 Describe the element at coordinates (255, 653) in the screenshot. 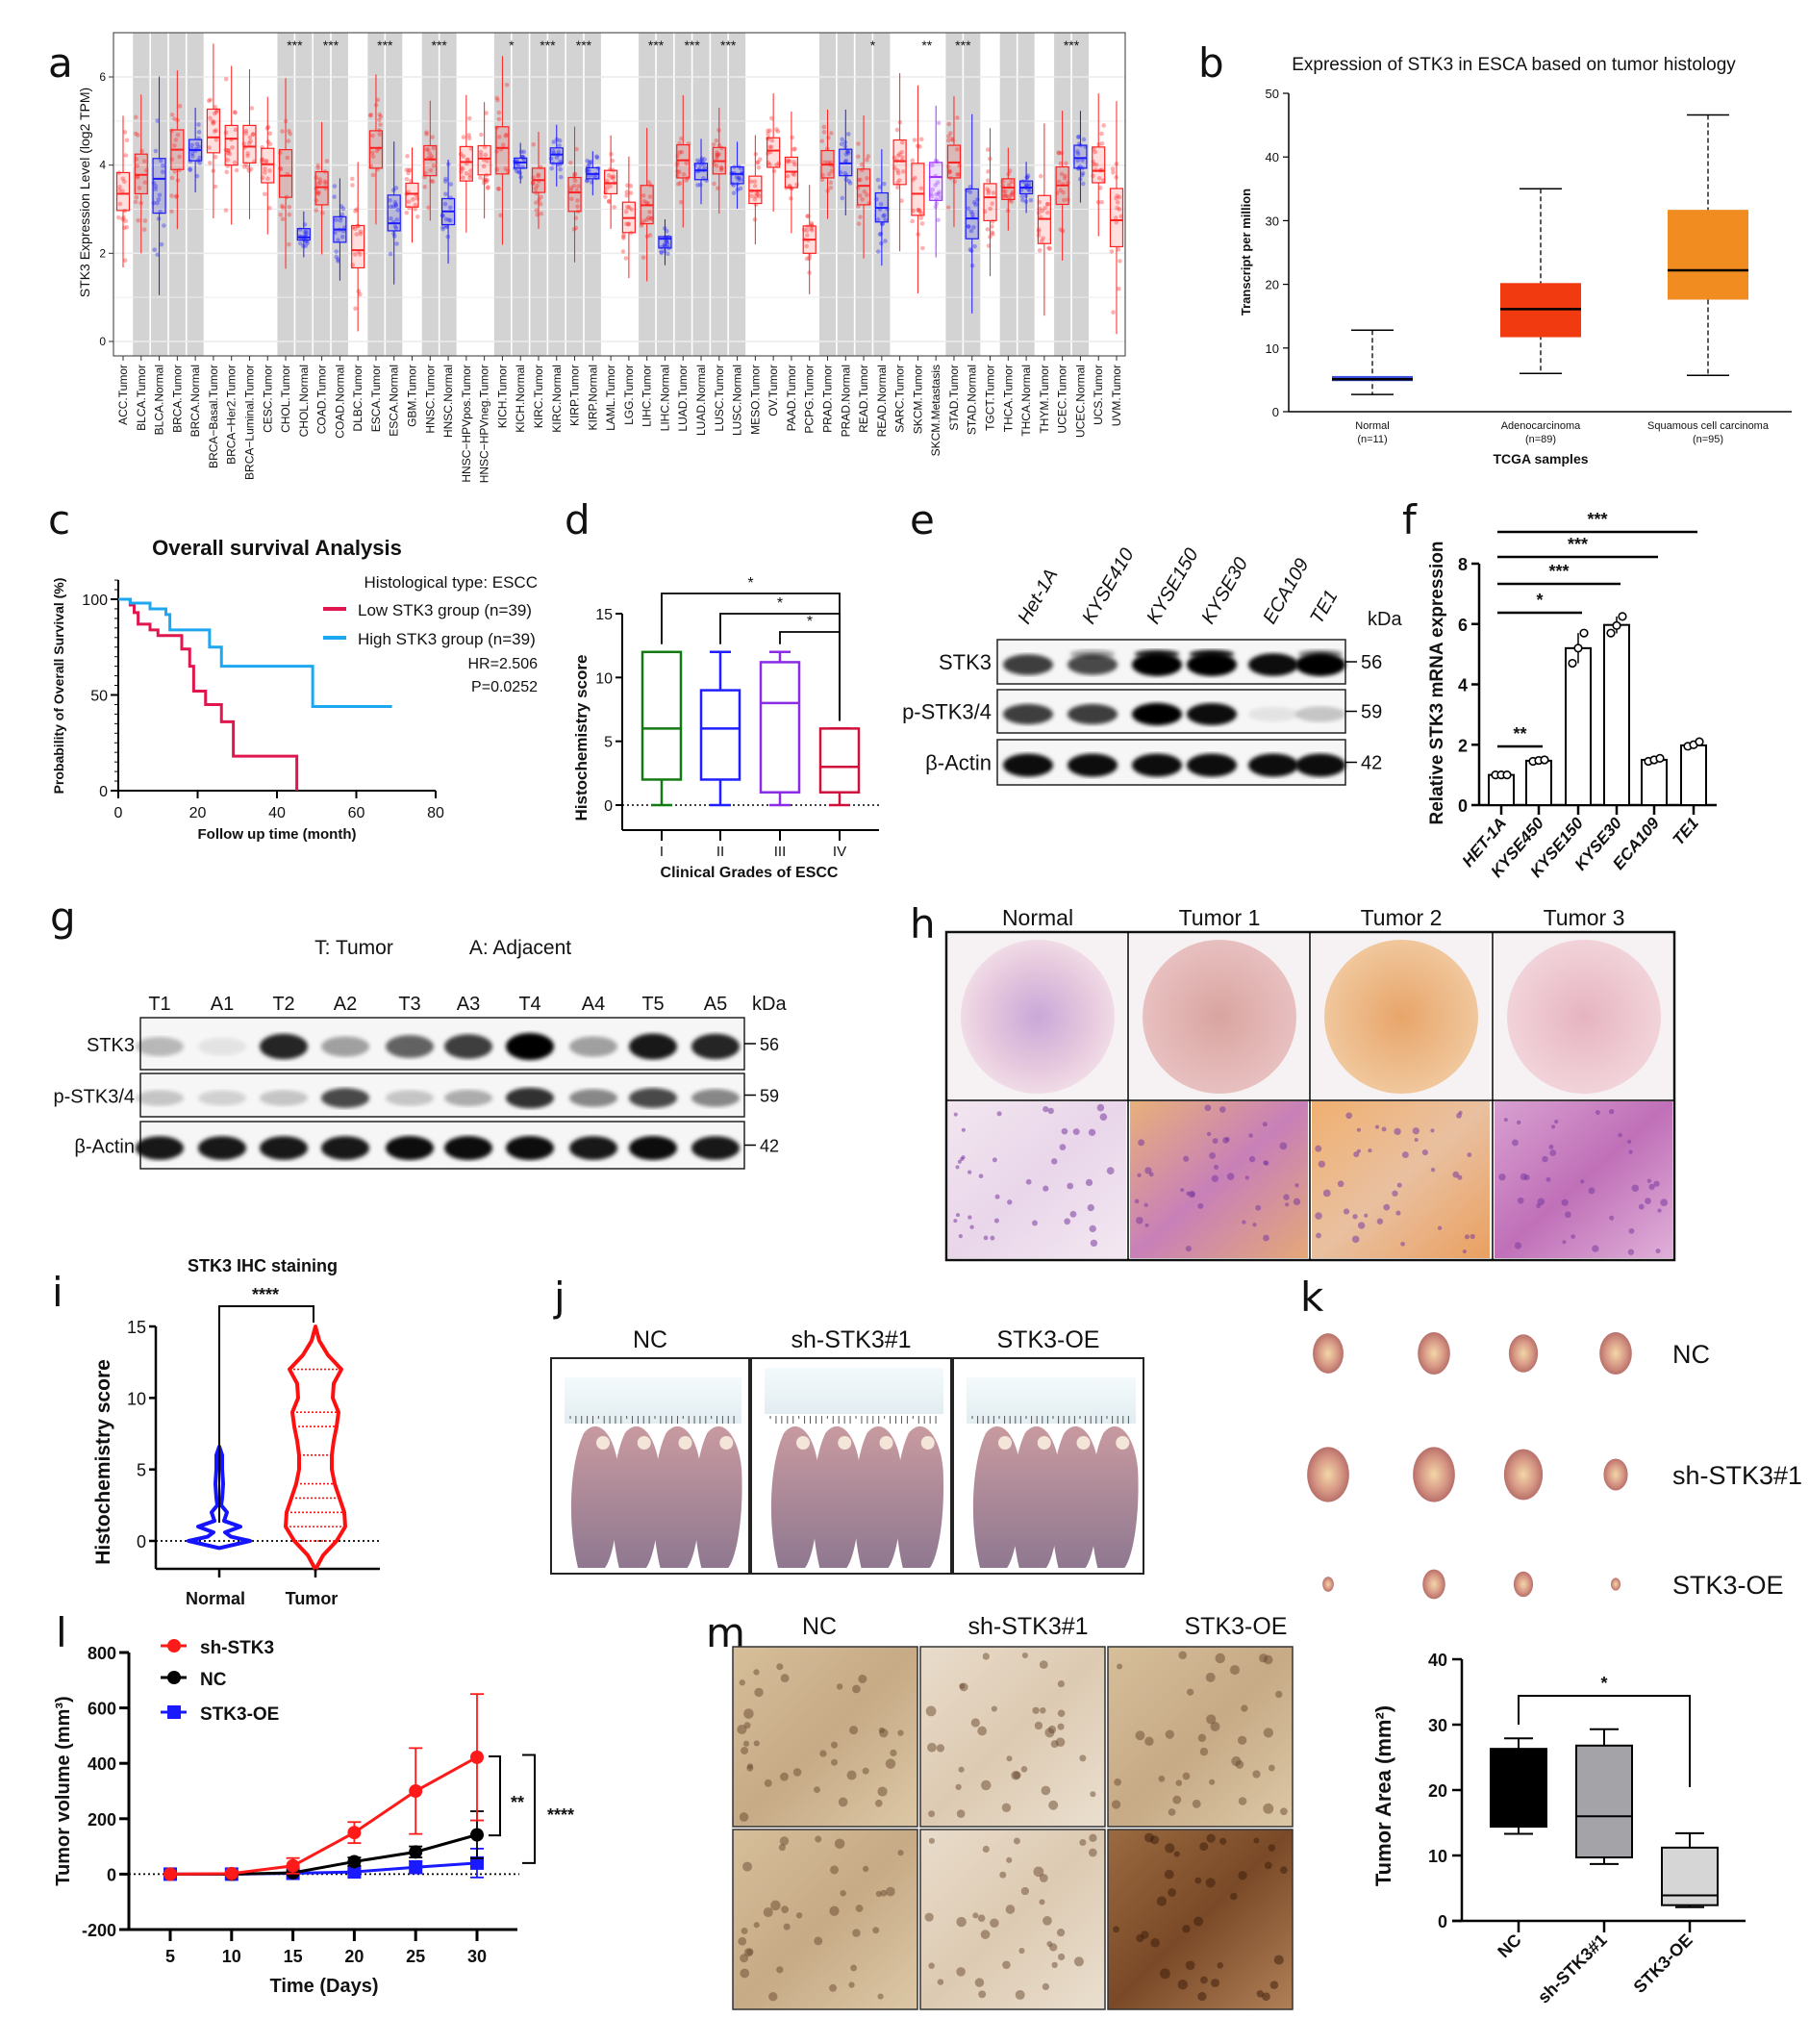

I see `survival-curve-high` at that location.